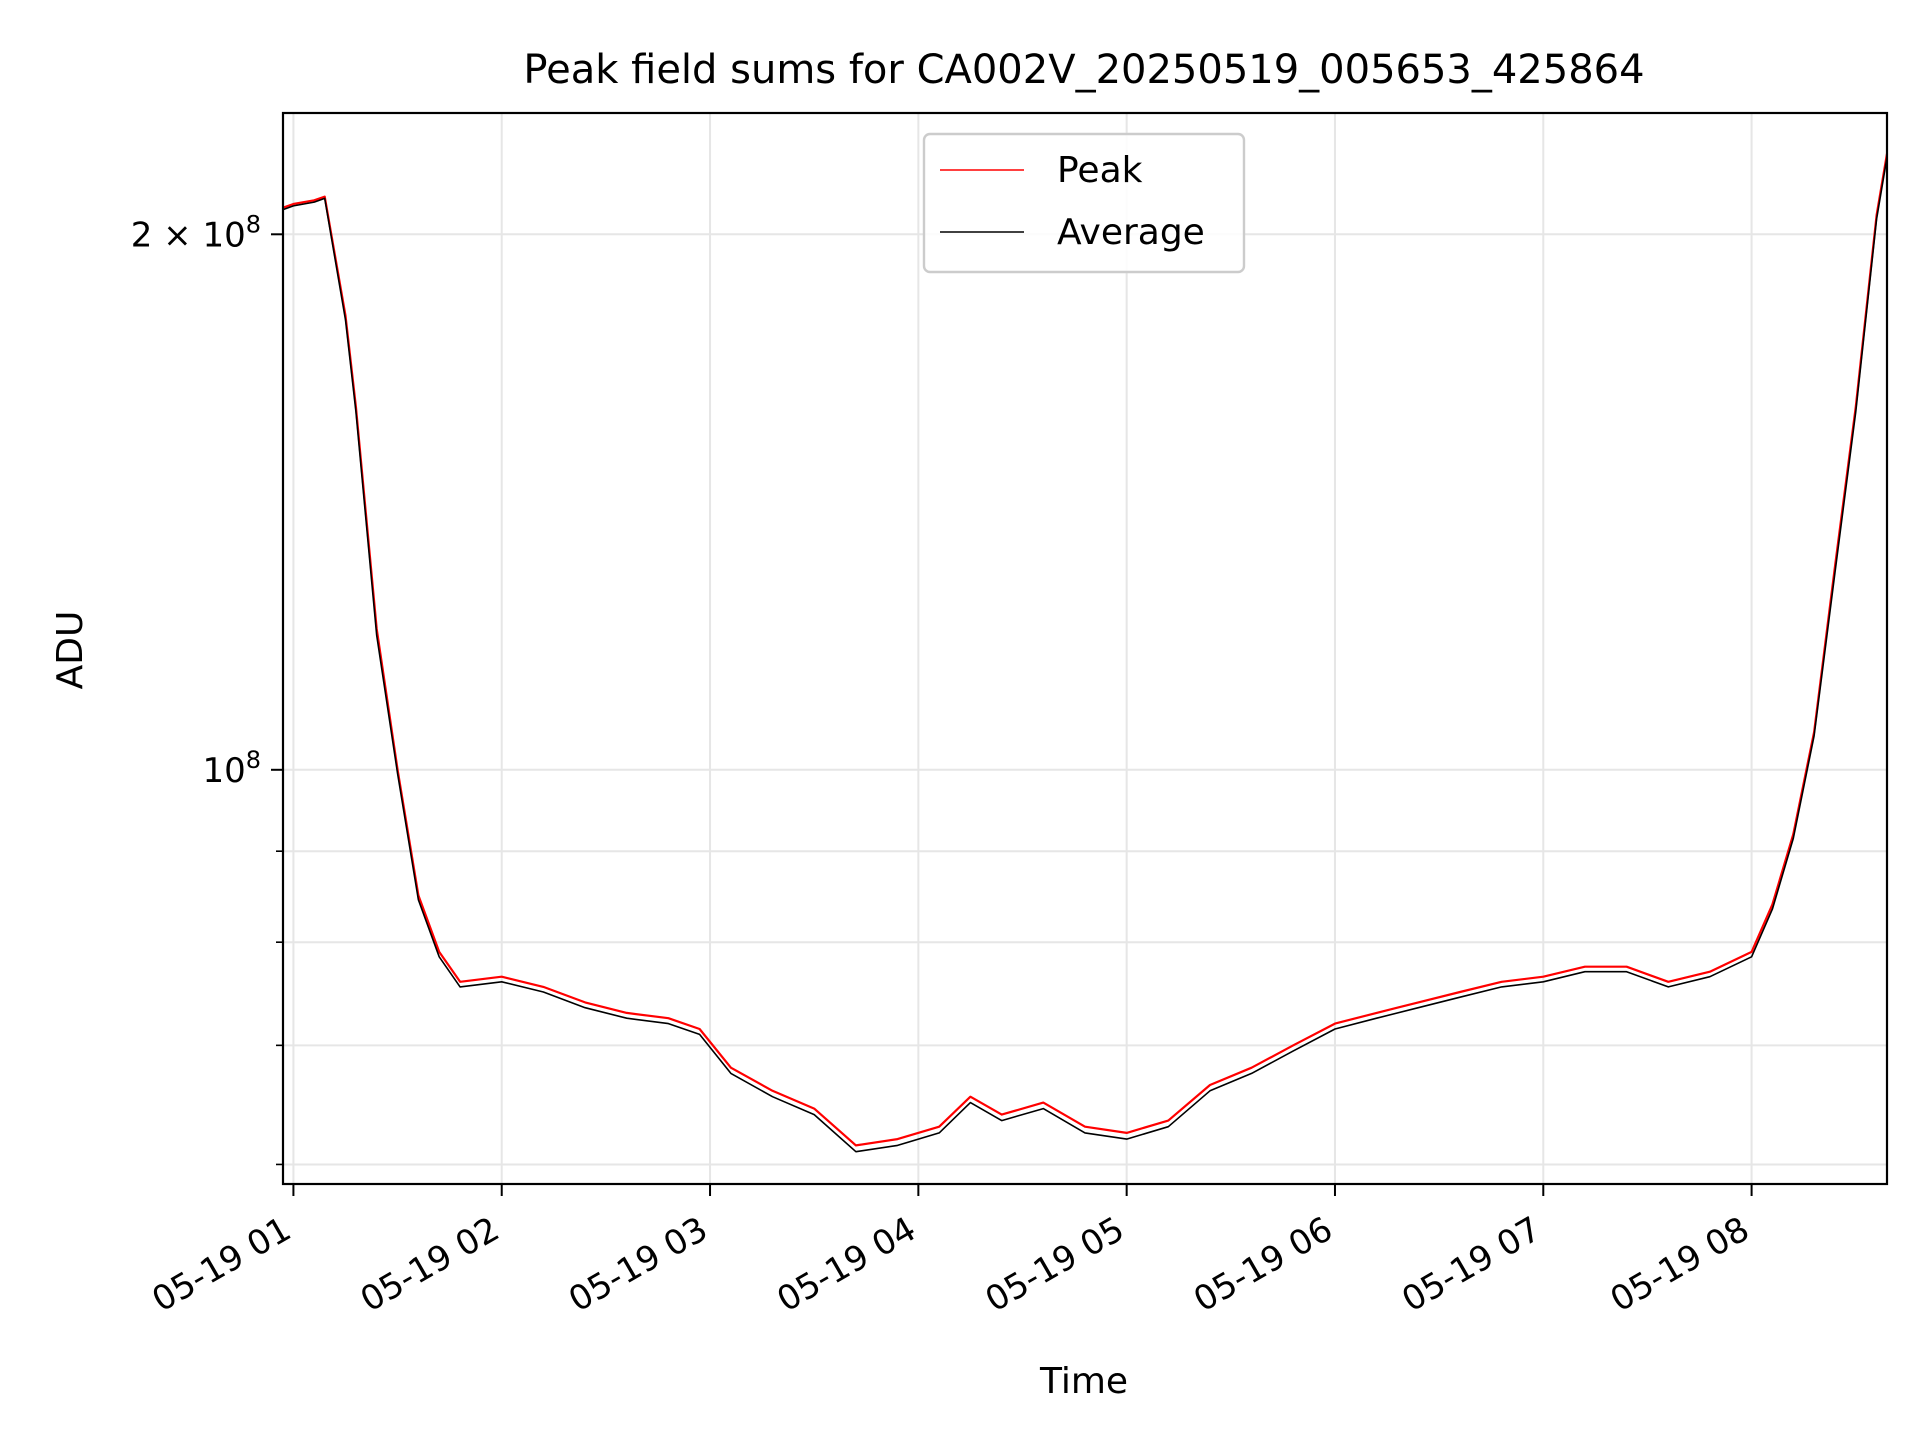 This screenshot has height=1440, width=1920. What do you see at coordinates (196, 232) in the screenshot?
I see `y-tick-label: 2 × 108` at bounding box center [196, 232].